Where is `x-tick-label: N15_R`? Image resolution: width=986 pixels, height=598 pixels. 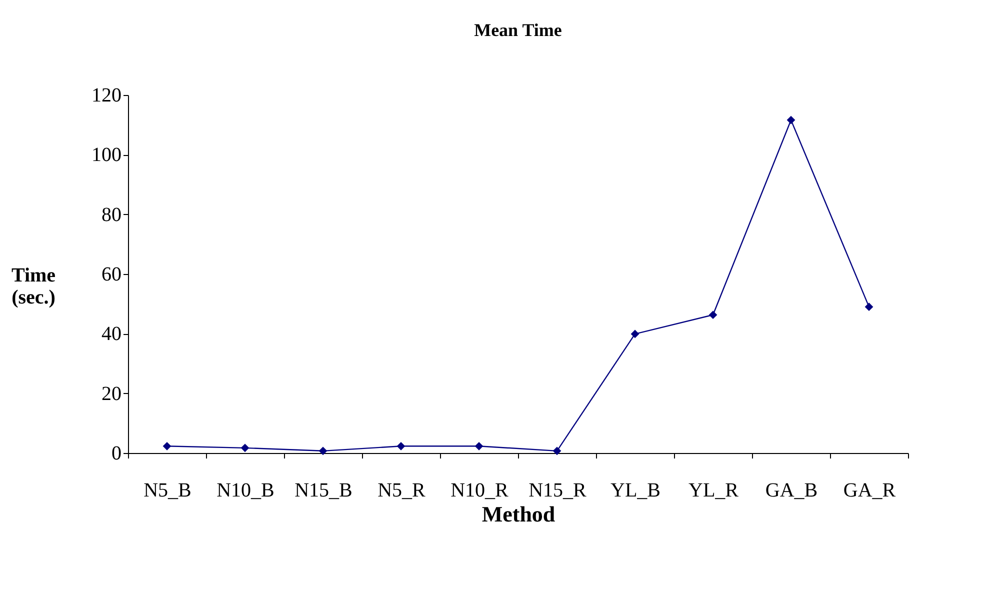
x-tick-label: N15_R is located at coordinates (558, 491).